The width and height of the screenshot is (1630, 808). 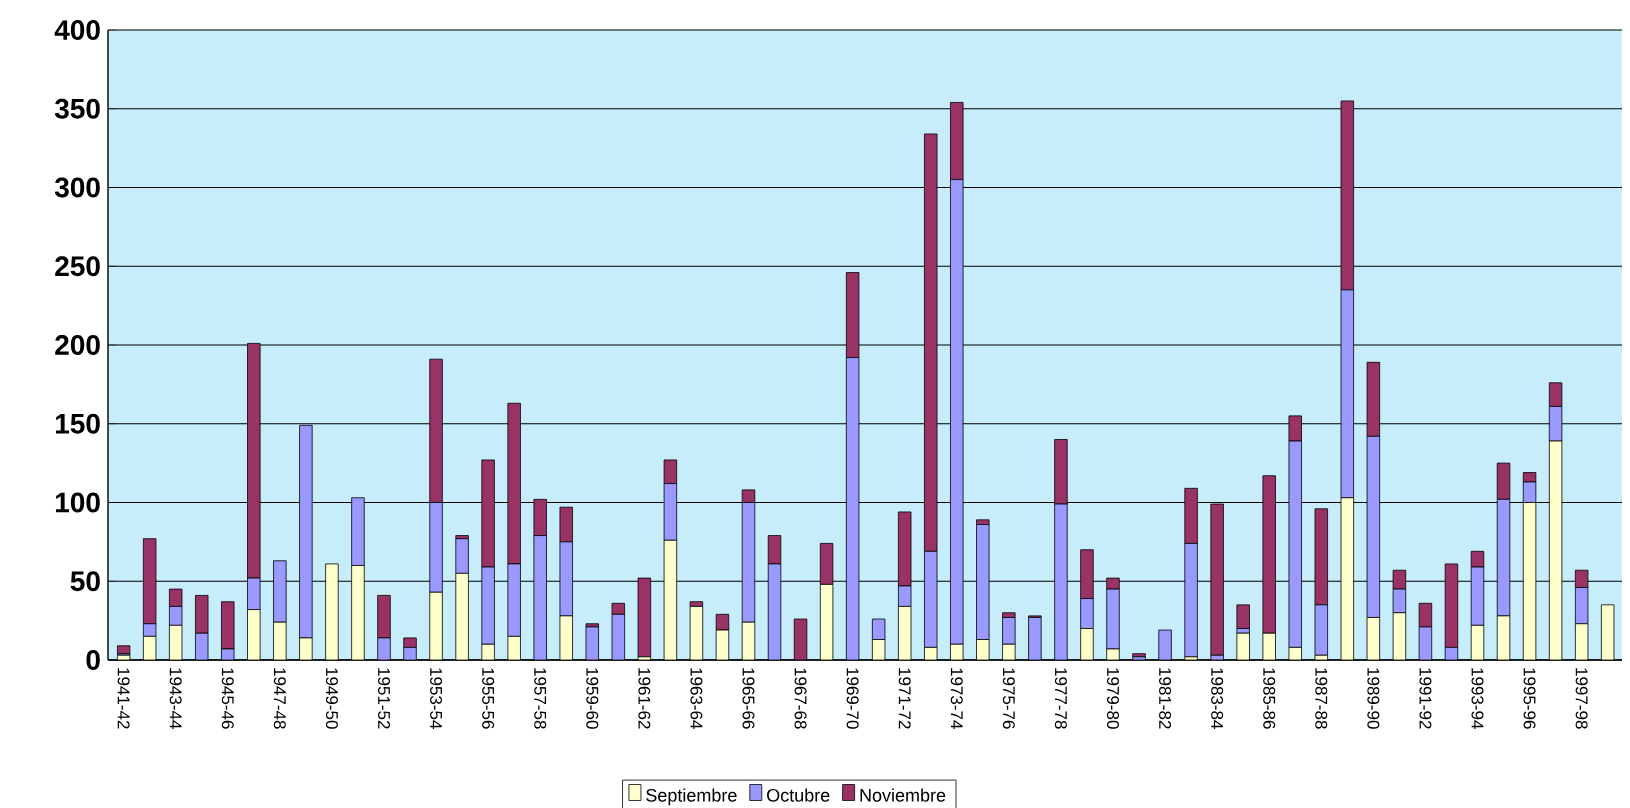 I want to click on x-tick-label: 1993-94, so click(x=1477, y=698).